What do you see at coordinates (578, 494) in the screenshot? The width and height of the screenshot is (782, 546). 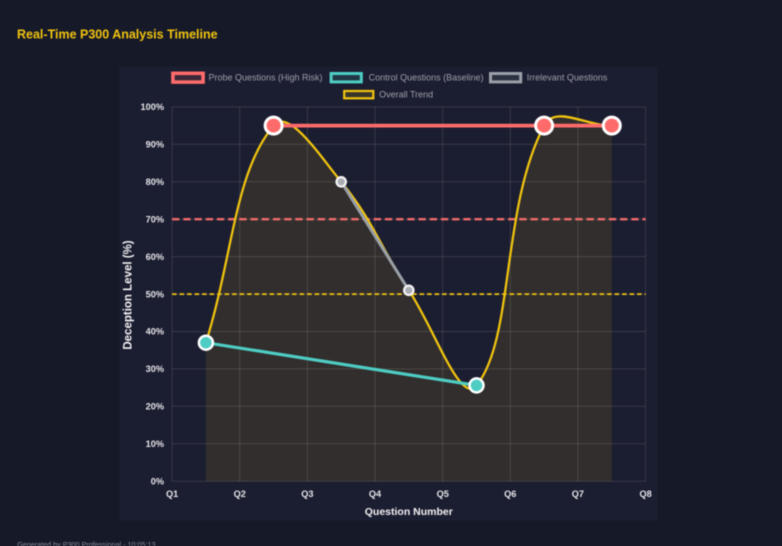 I see `svg-text: Q7` at bounding box center [578, 494].